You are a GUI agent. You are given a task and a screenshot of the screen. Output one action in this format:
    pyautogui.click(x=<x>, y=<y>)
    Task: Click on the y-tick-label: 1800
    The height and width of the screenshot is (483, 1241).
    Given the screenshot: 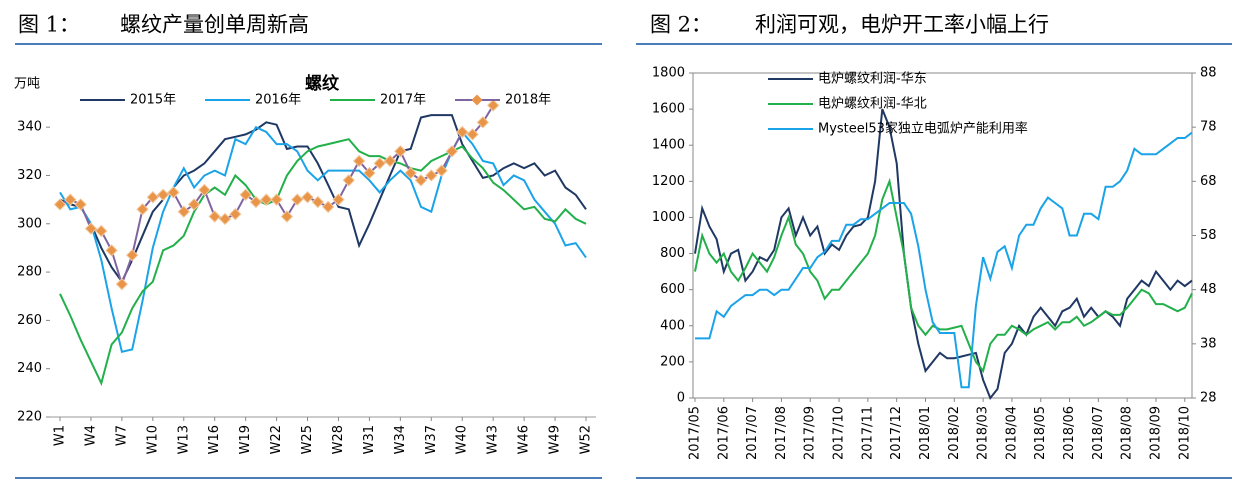 What is the action you would take?
    pyautogui.click(x=668, y=73)
    